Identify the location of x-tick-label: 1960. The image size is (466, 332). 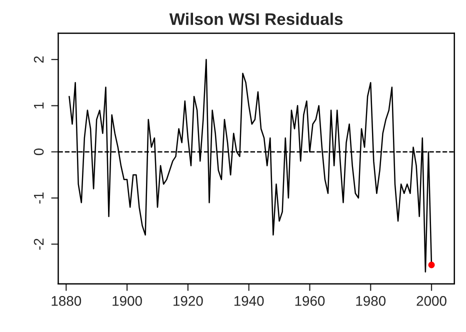
(310, 301).